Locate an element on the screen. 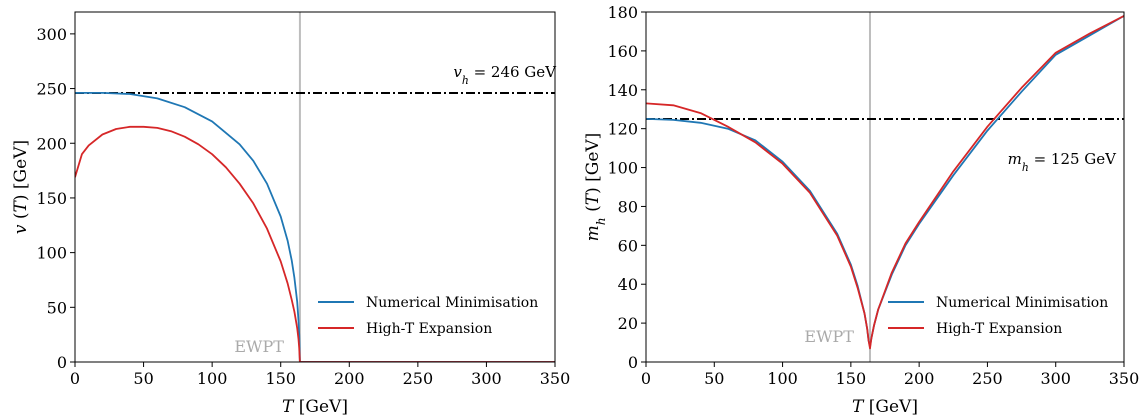  y-tick-label: 40 is located at coordinates (628, 284).